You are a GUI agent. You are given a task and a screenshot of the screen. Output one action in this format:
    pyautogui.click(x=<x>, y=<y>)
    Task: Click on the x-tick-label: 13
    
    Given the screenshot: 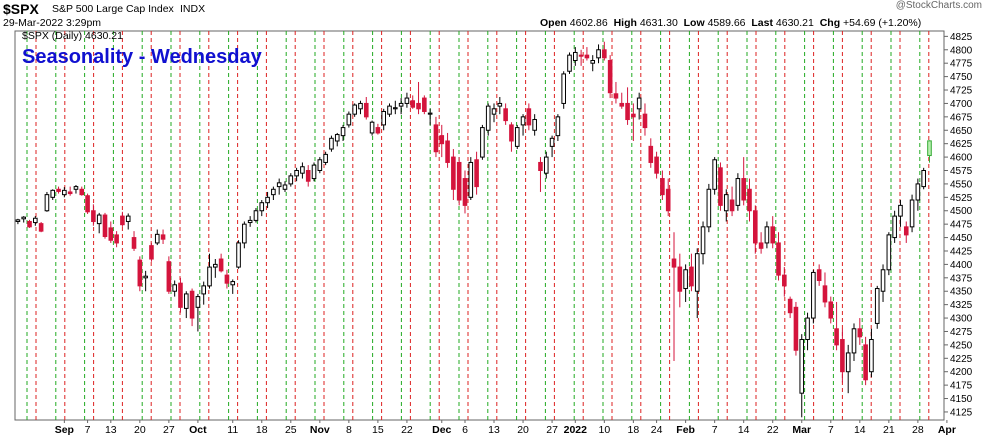 What is the action you would take?
    pyautogui.click(x=111, y=430)
    